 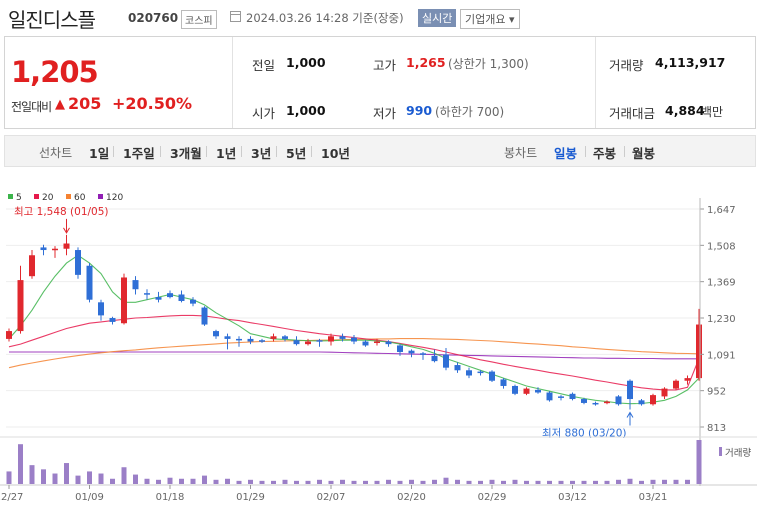 I want to click on period-10y: 10년, so click(x=335, y=153).